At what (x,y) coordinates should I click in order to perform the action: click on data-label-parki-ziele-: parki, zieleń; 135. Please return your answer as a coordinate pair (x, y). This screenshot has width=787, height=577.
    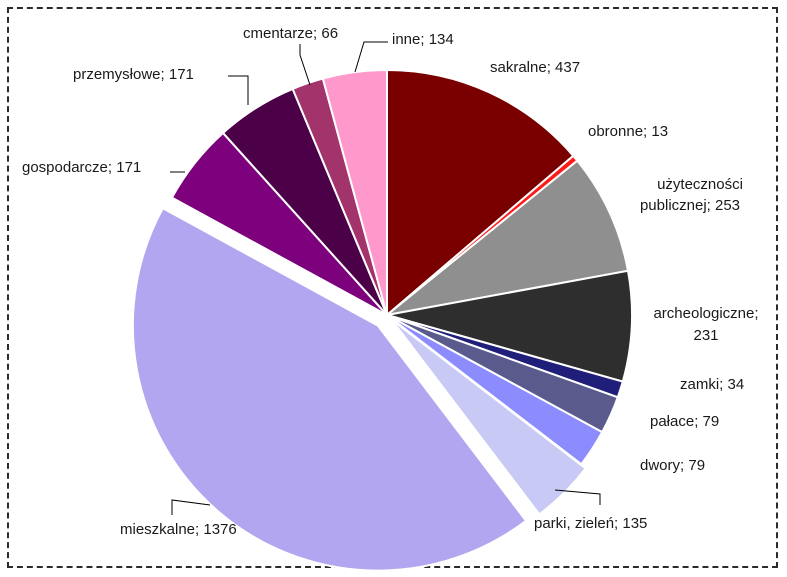
    Looking at the image, I should click on (590, 523).